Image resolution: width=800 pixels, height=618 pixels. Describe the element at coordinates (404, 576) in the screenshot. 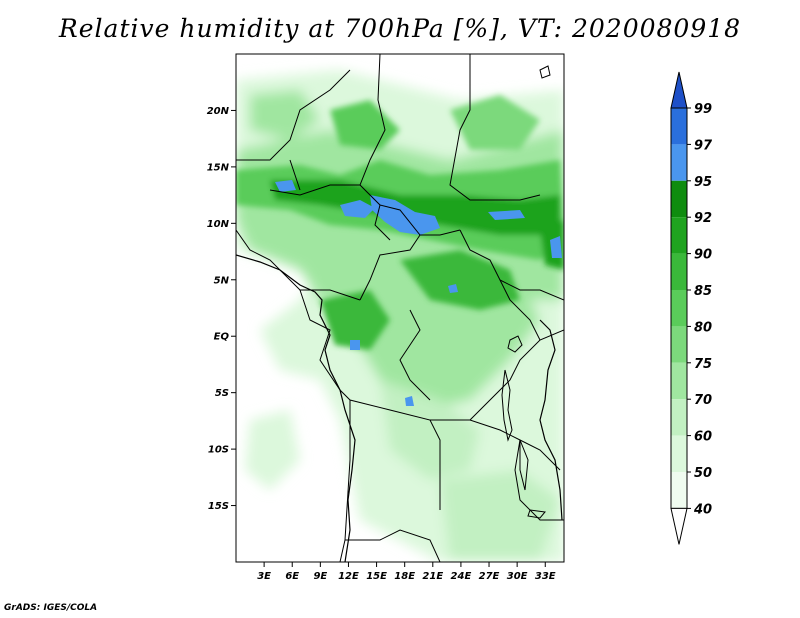

I see `lon-tick-label: 18E` at that location.